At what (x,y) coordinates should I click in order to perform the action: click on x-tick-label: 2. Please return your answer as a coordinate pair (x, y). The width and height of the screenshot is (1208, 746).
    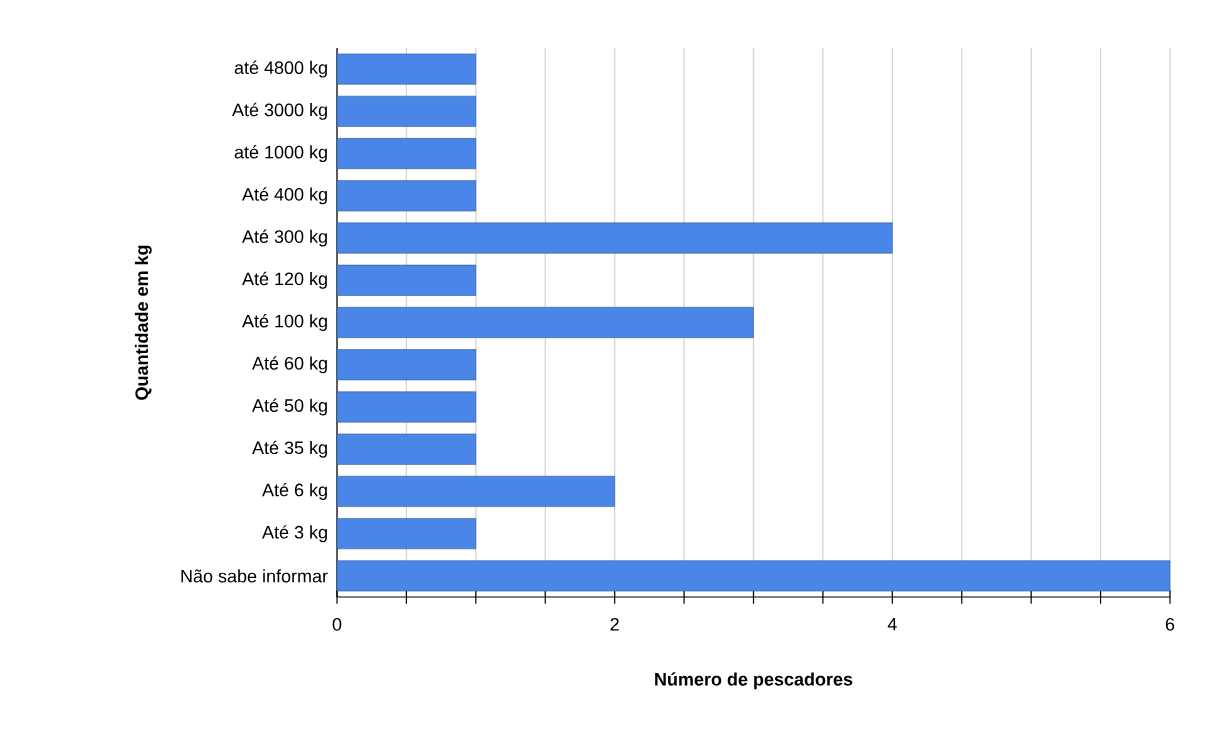
    Looking at the image, I should click on (614, 624).